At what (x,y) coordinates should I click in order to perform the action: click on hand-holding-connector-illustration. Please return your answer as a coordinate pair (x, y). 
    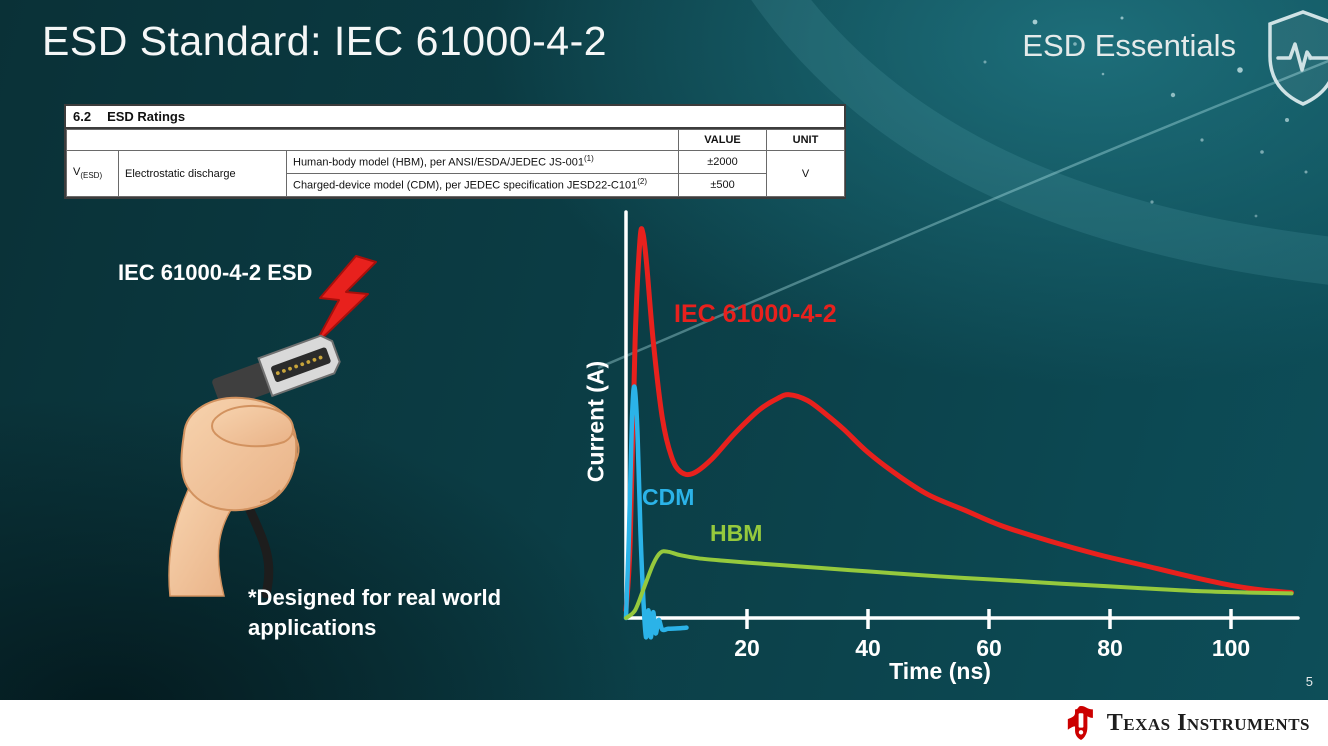
    Looking at the image, I should click on (254, 466).